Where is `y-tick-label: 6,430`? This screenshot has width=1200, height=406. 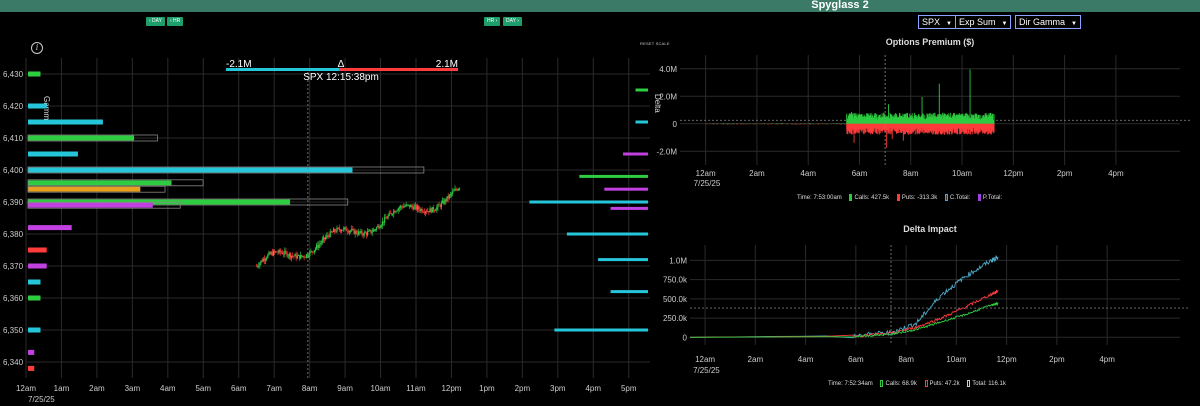
y-tick-label: 6,430 is located at coordinates (13, 74).